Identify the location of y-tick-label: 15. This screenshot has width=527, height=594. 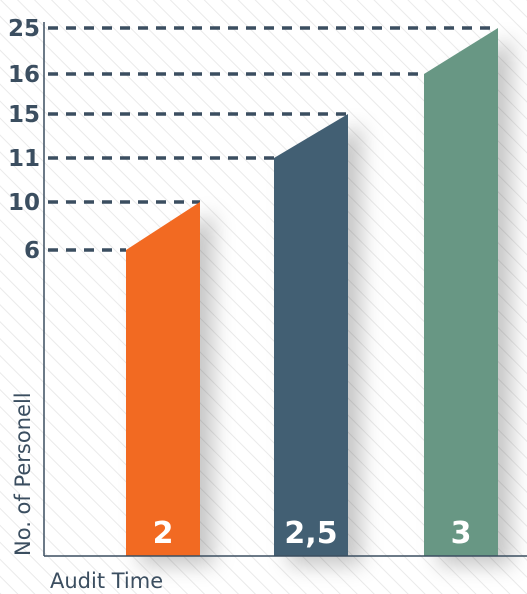
(24, 115).